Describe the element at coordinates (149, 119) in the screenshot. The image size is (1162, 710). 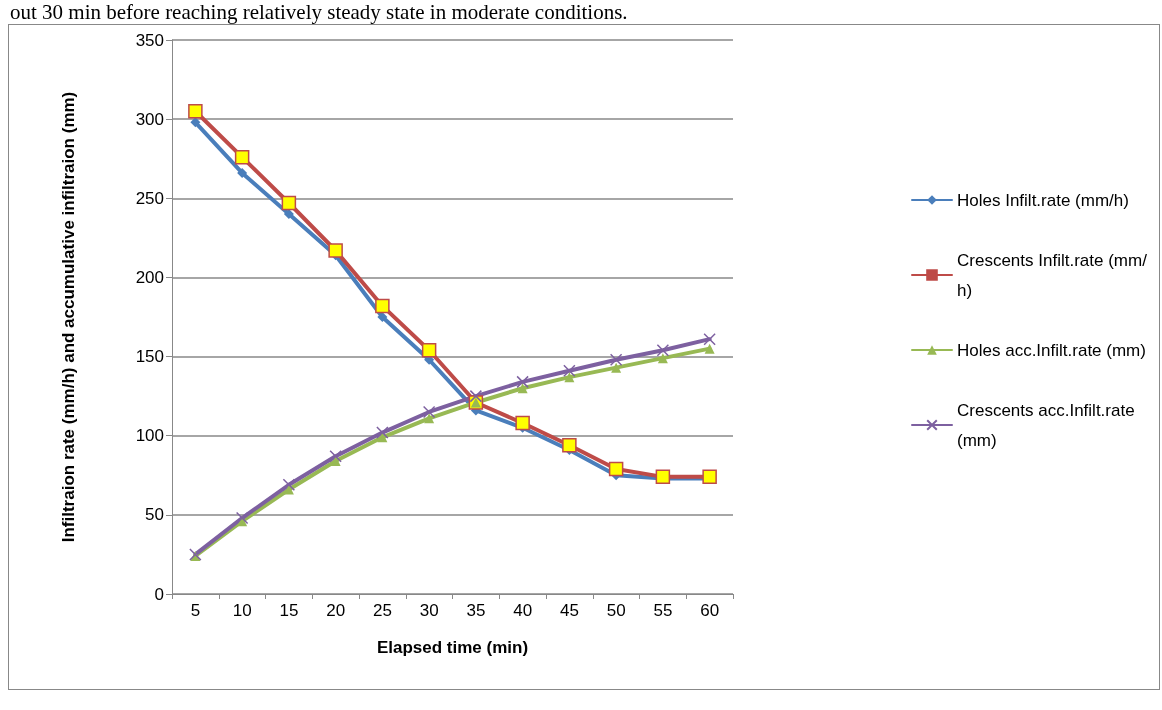
I see `y-tick-label: 300` at that location.